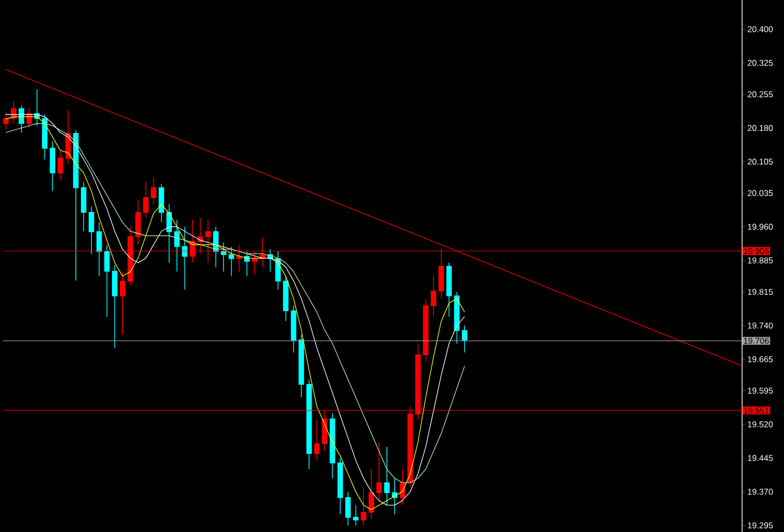  Describe the element at coordinates (760, 29) in the screenshot. I see `y-tick-label: 20.400` at that location.